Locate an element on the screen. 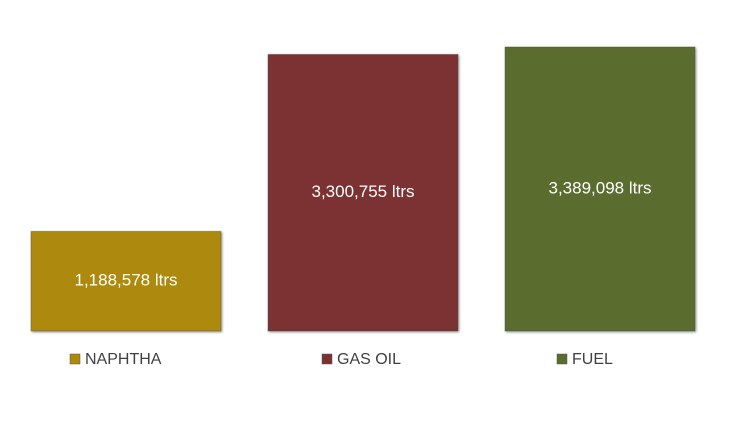 The width and height of the screenshot is (730, 421). value-label: 3,389,098 ltrs is located at coordinates (599, 187).